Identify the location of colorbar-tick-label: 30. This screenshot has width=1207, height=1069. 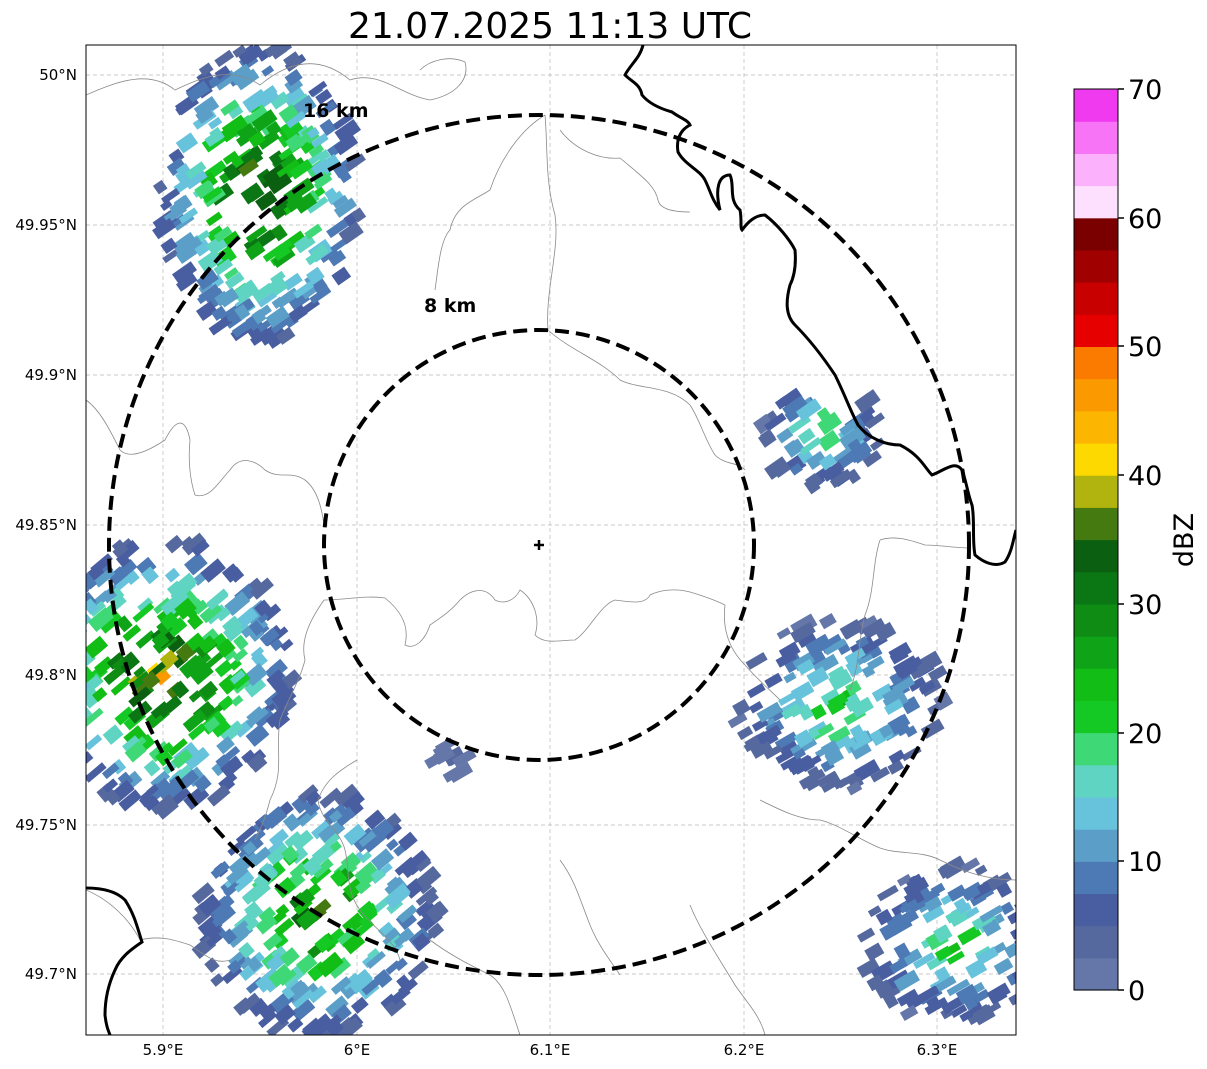
(1145, 605).